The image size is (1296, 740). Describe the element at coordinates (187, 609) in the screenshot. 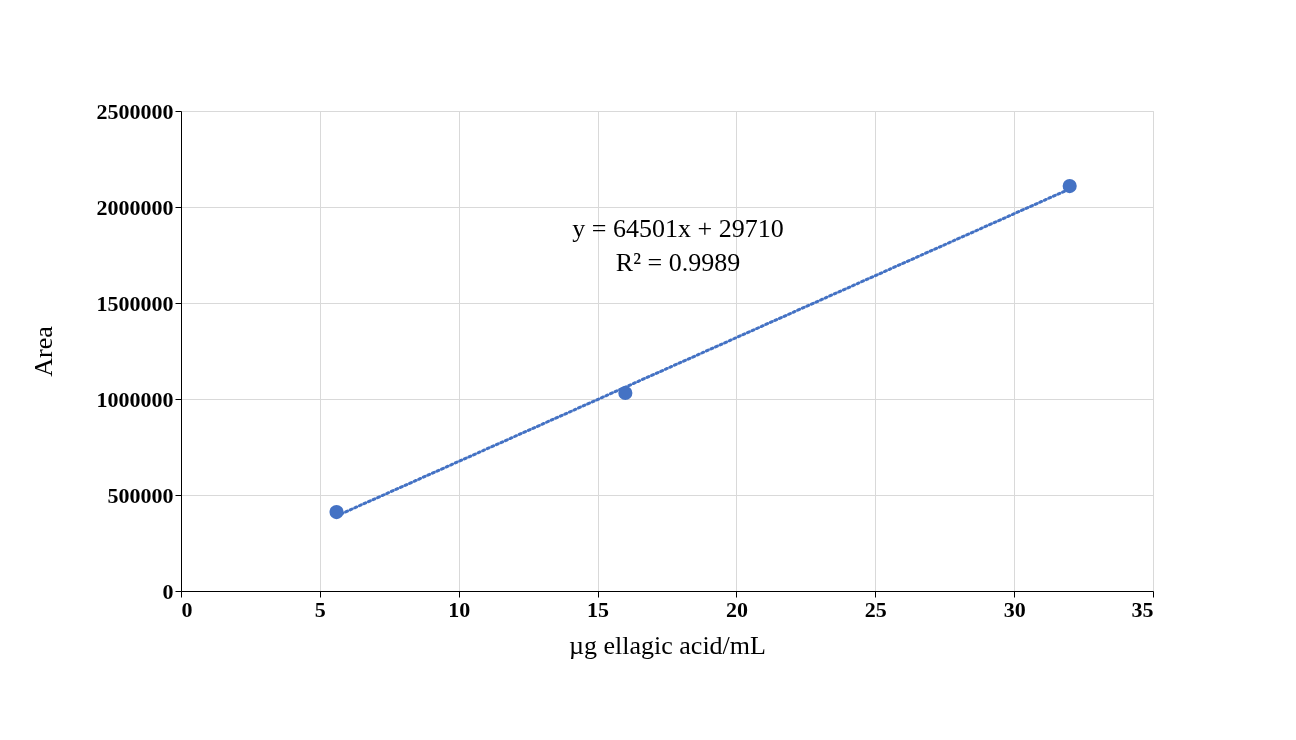

I see `x-tick-label: 0` at that location.